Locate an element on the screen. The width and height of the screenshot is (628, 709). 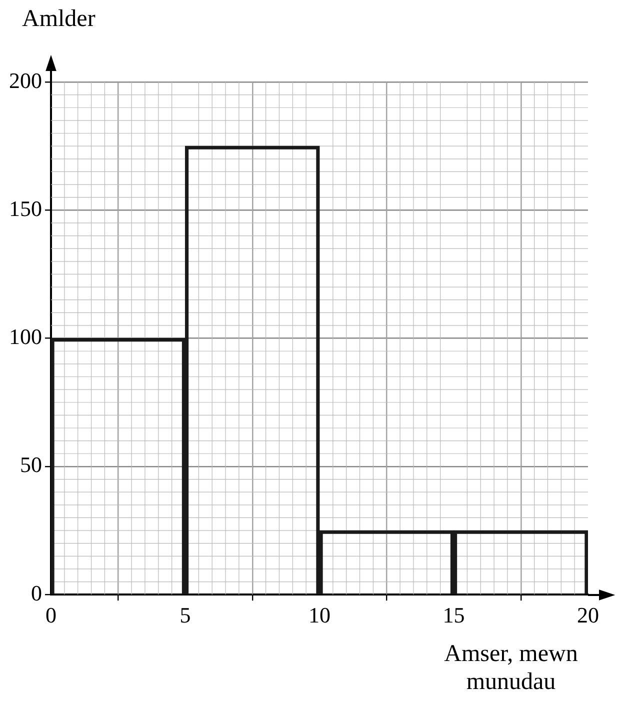
x-axis-title: Amser, mewn munudau is located at coordinates (511, 668).